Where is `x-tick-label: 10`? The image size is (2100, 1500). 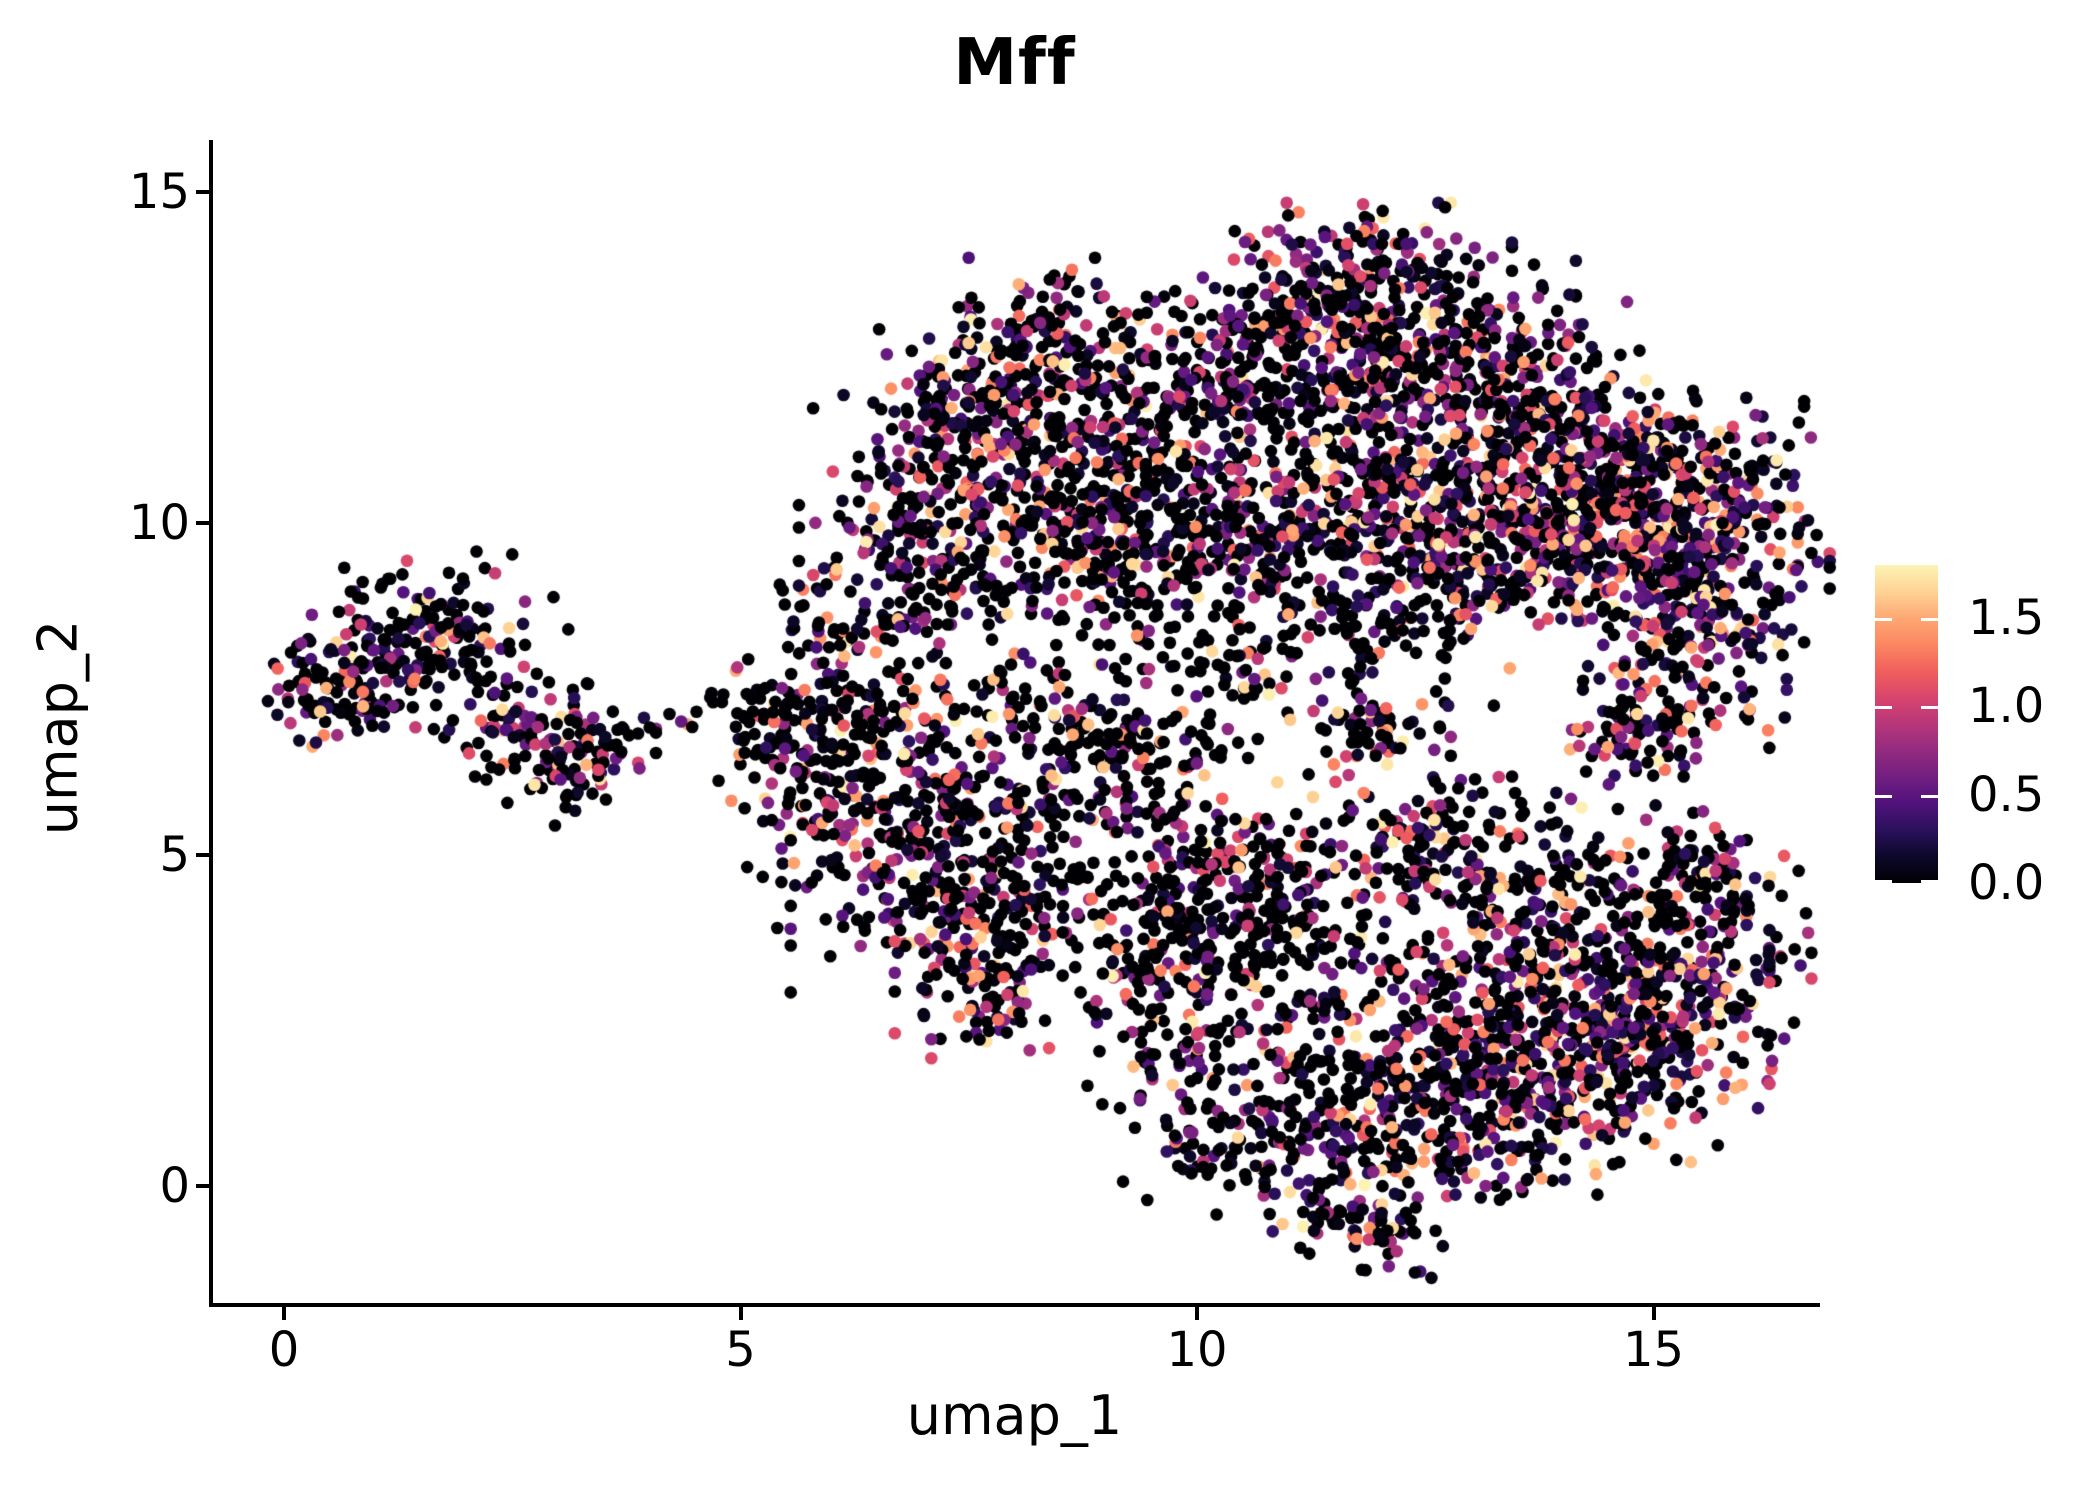
x-tick-label: 10 is located at coordinates (1197, 1350).